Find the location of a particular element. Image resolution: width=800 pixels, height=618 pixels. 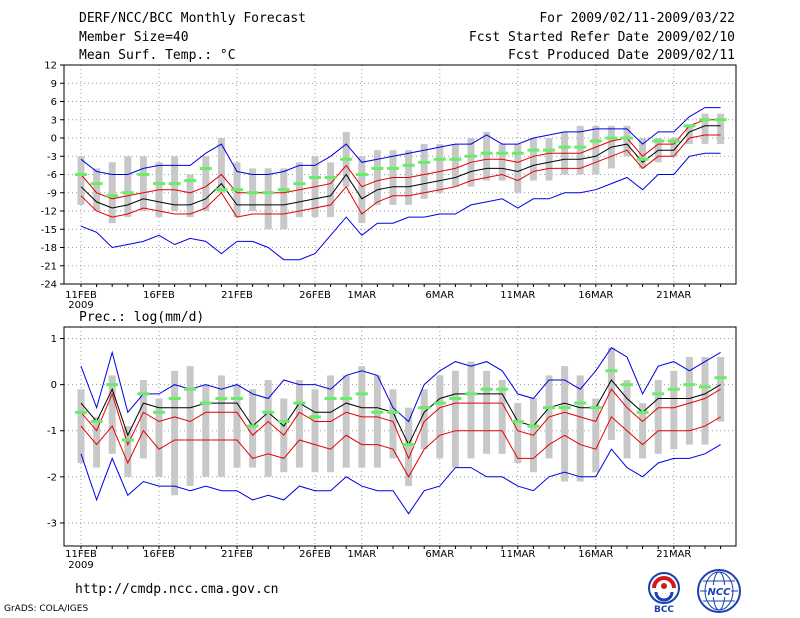

panel2-year-label: 2009 is located at coordinates (80, 565).